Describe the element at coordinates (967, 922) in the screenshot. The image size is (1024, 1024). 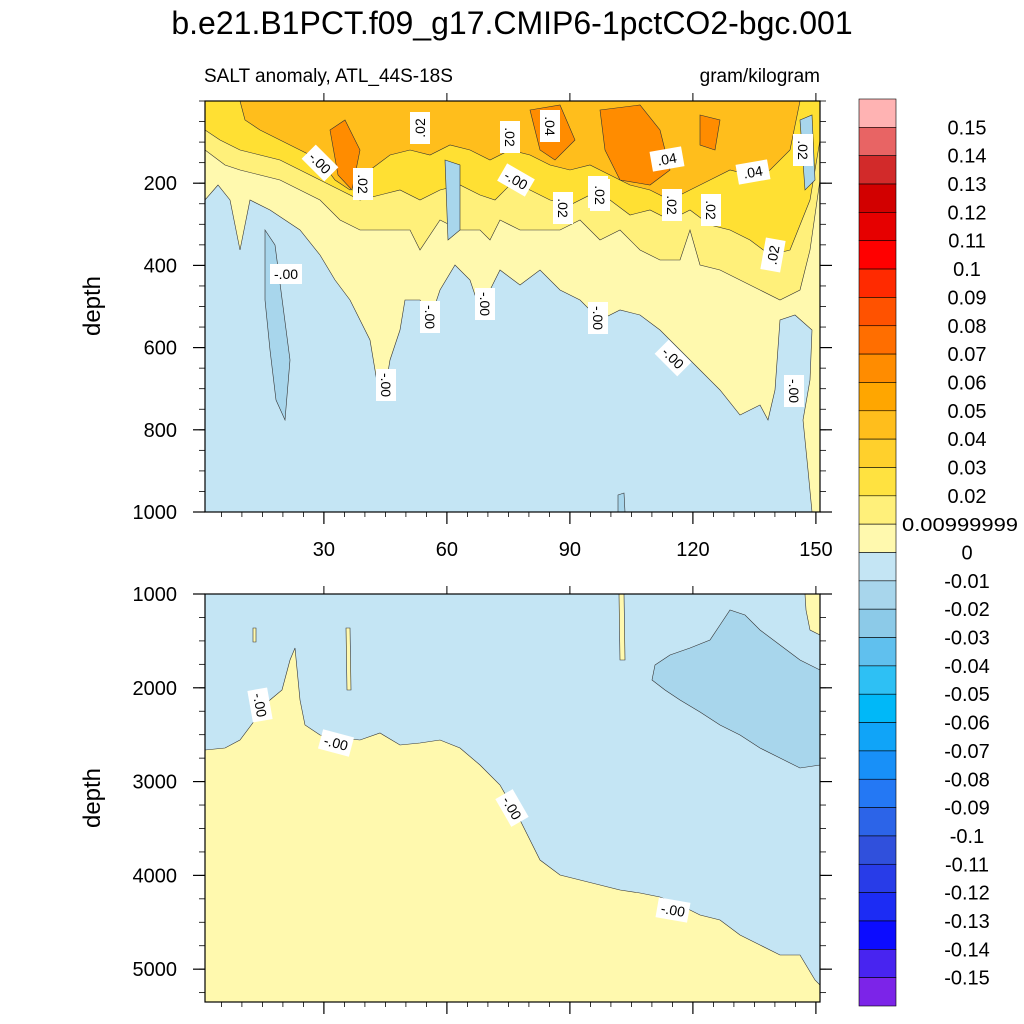
I see `colorbar-label: -0.13` at that location.